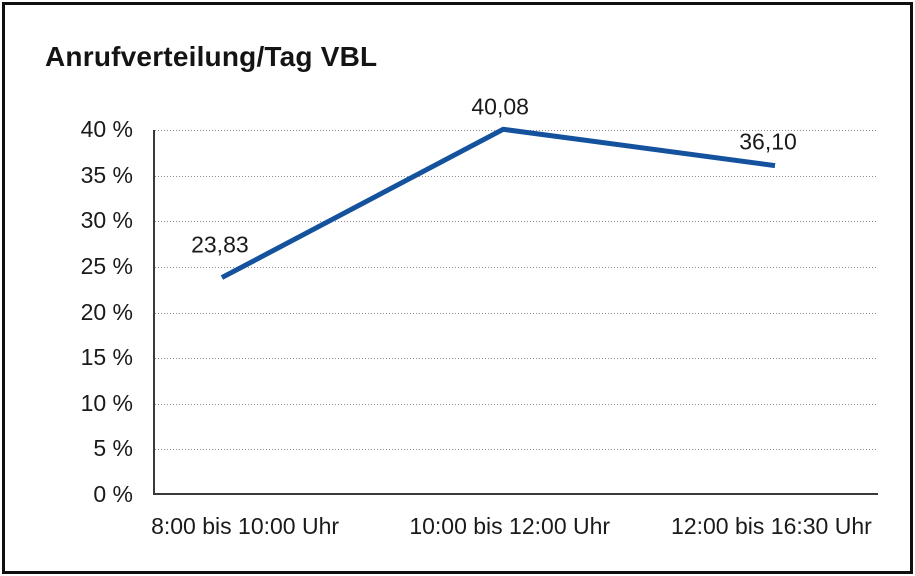 This screenshot has width=915, height=576. What do you see at coordinates (106, 311) in the screenshot?
I see `y-tick-label: 20 %` at bounding box center [106, 311].